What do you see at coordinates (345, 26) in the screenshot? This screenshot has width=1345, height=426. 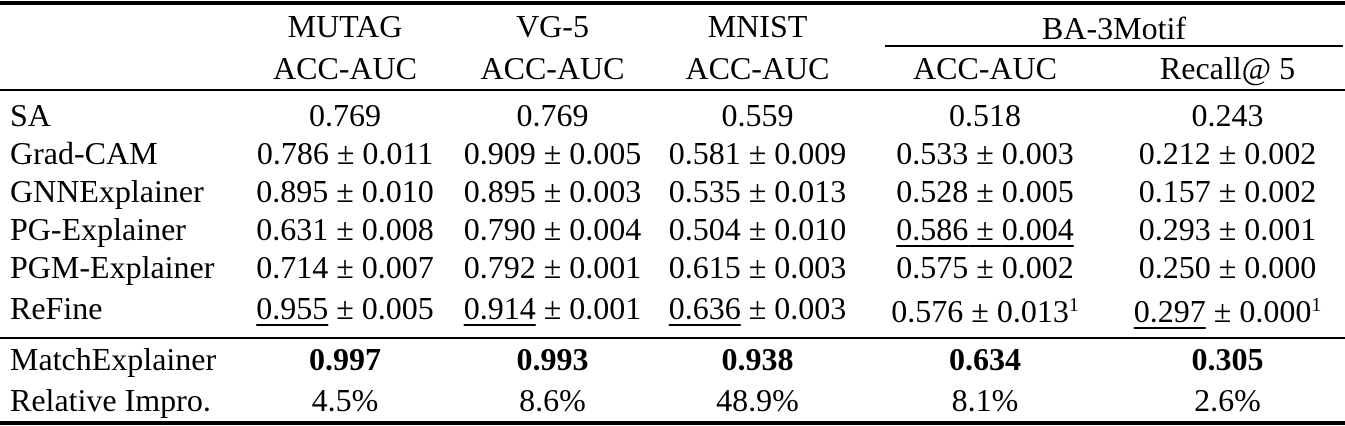 I see `group-header-mutag: MUTAG` at bounding box center [345, 26].